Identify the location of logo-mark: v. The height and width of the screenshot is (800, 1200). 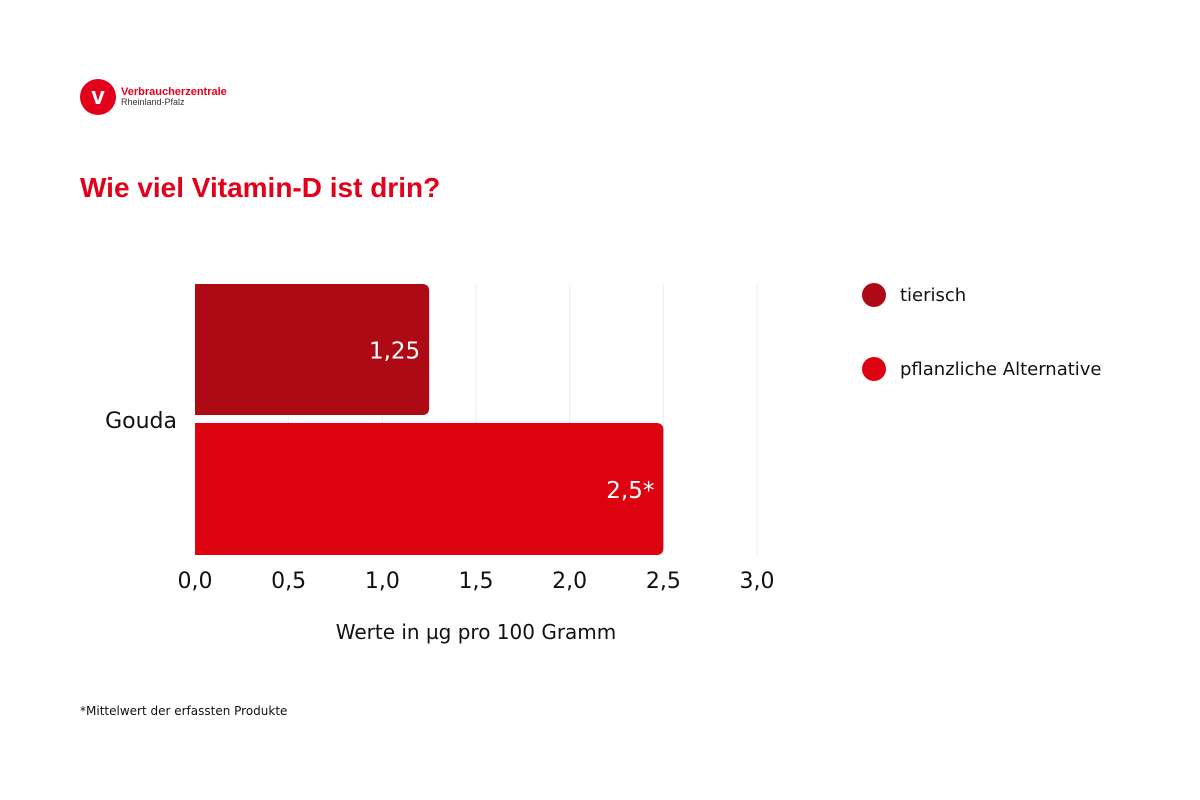
(98, 97).